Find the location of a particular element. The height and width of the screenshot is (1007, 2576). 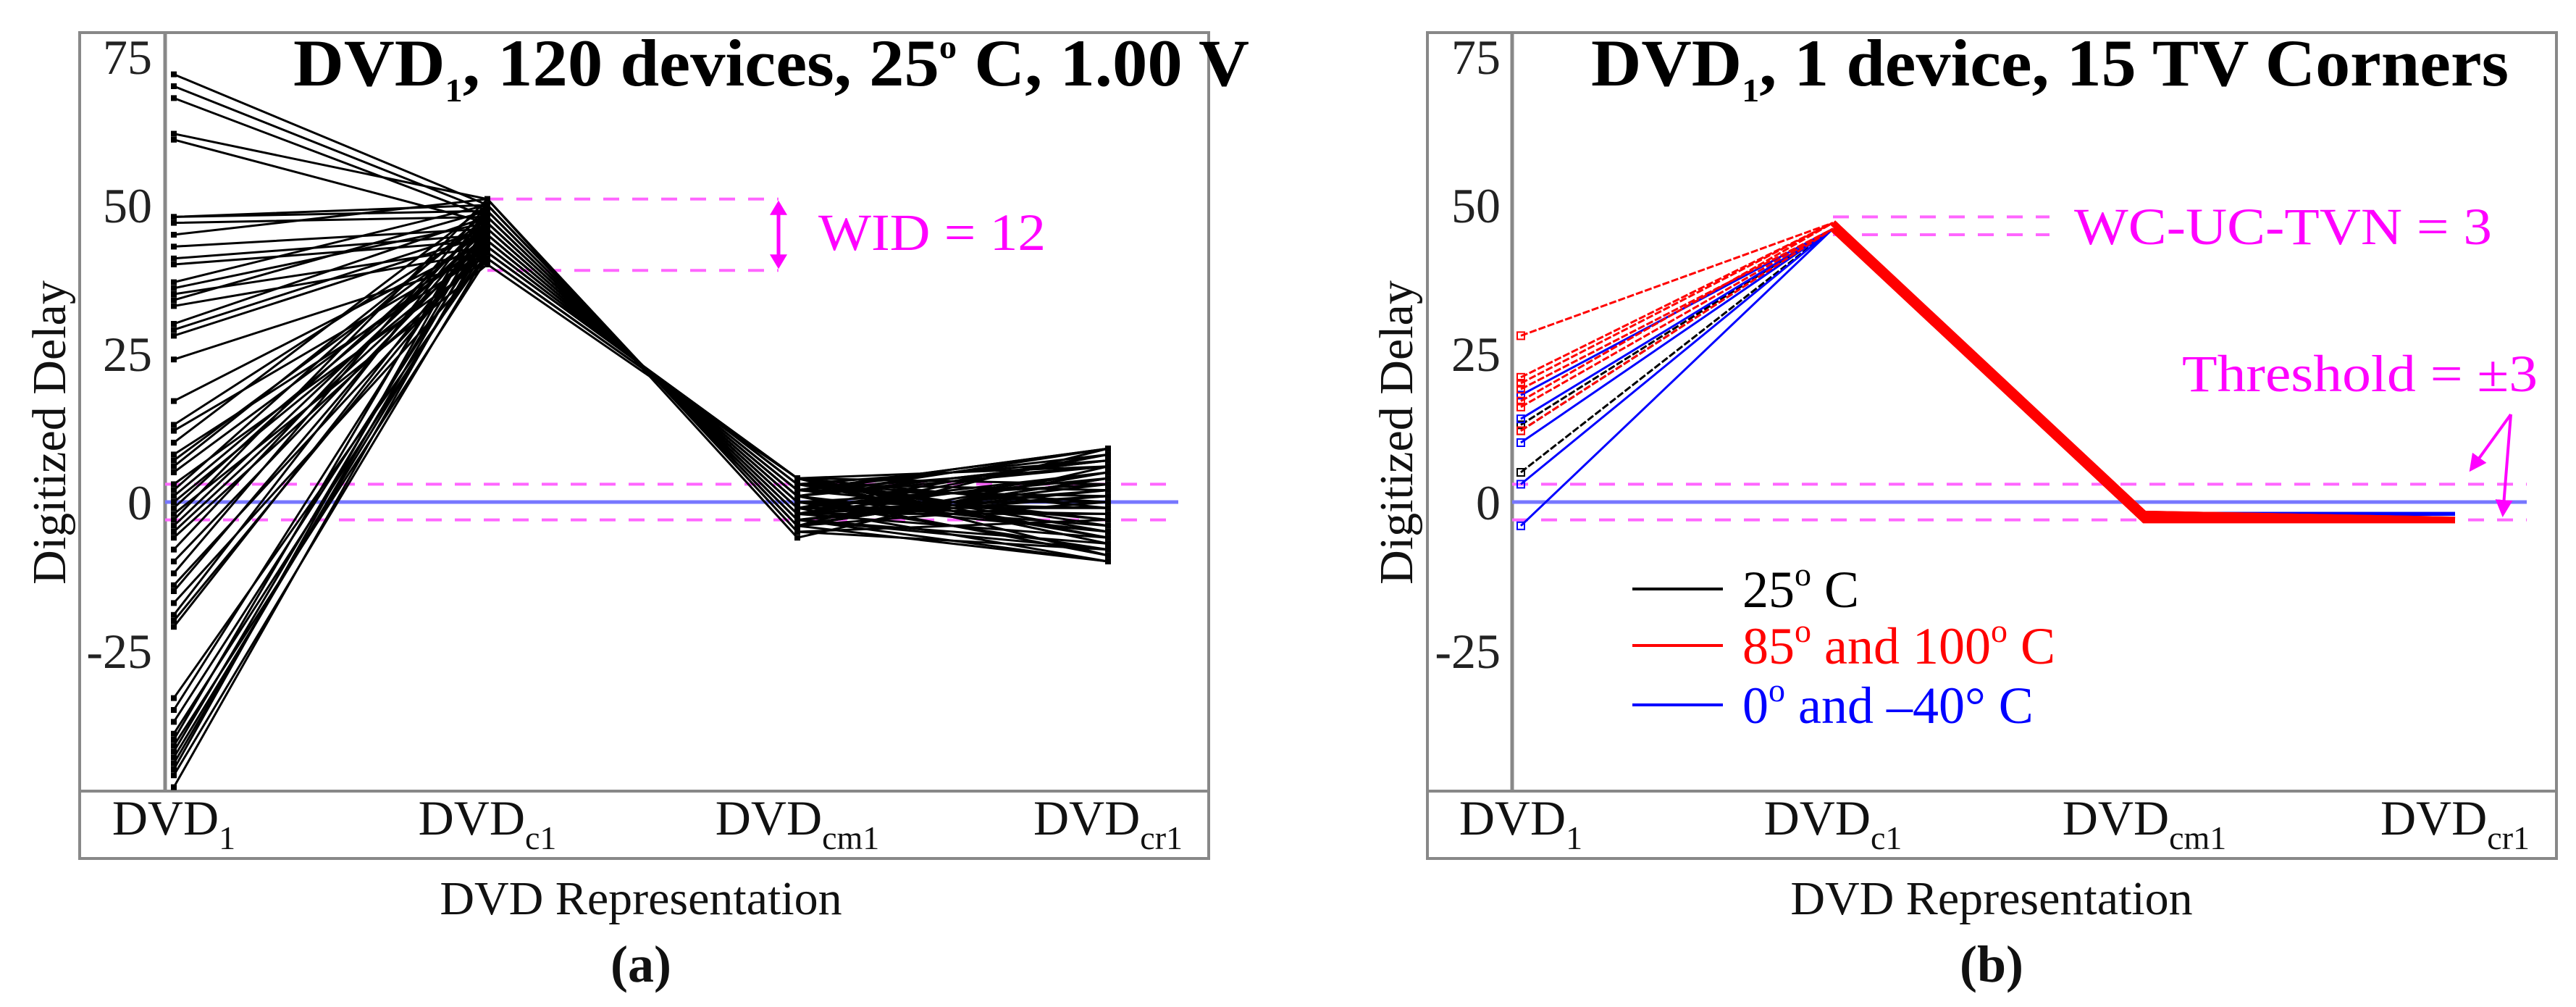

series-group is located at coordinates (1986, 375).